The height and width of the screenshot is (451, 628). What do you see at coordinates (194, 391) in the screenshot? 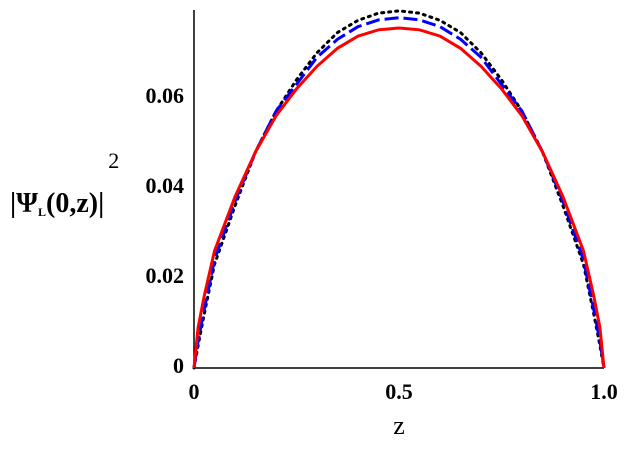
I see `x-tick-label: 0` at bounding box center [194, 391].